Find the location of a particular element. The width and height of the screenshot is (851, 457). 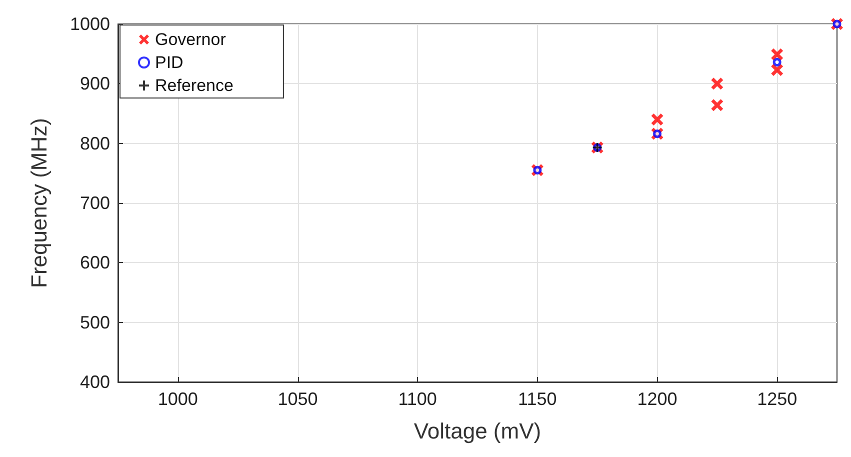

x-axis-title: Voltage (mV) is located at coordinates (478, 431).